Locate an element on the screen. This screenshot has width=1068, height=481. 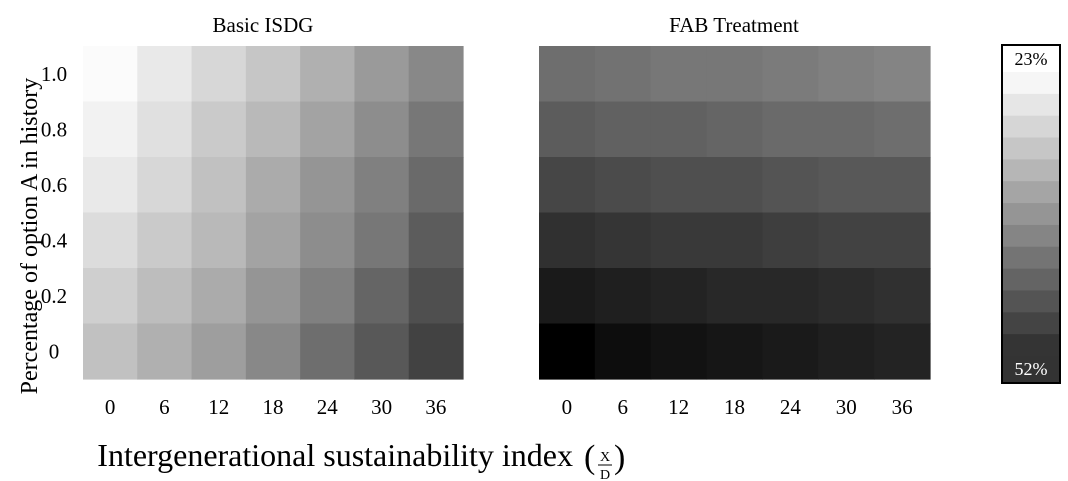
x-axis-label-close-paren: ) is located at coordinates (619, 457).